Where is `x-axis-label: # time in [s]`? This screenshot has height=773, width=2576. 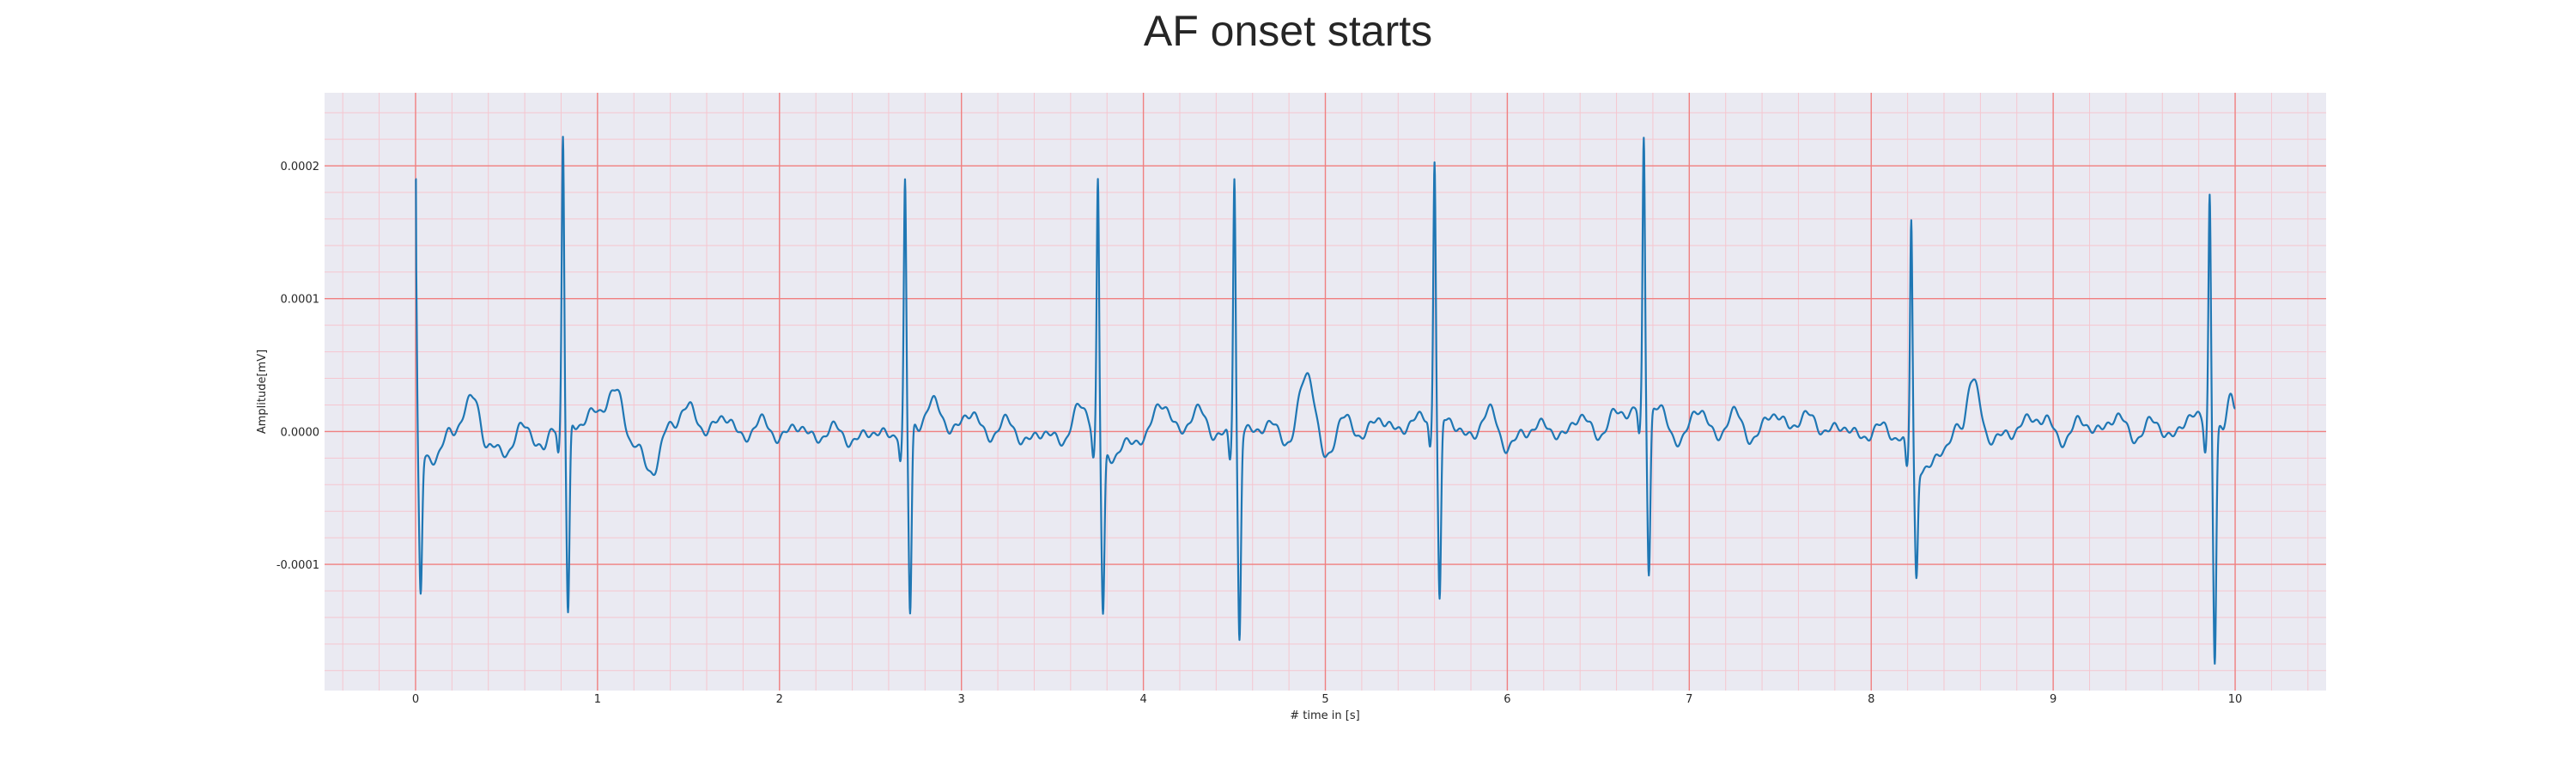
x-axis-label: # time in [s] is located at coordinates (1324, 715).